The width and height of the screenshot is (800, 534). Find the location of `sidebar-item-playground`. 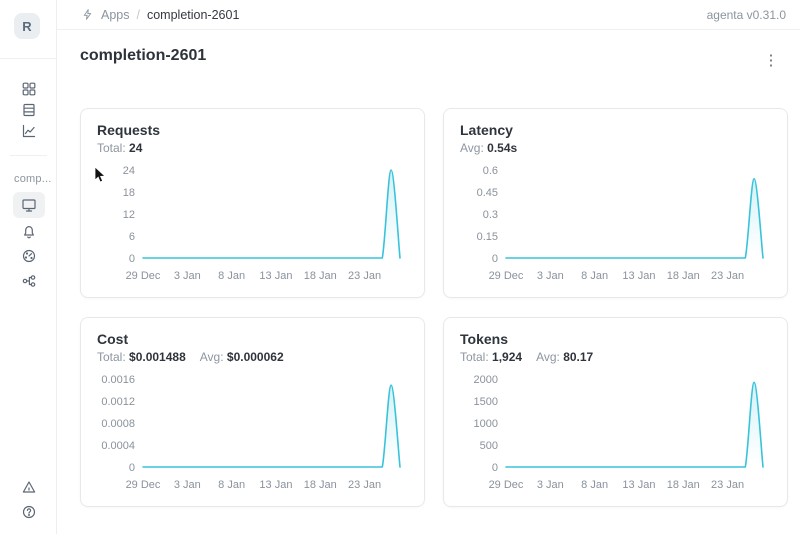

sidebar-item-playground is located at coordinates (29, 205).